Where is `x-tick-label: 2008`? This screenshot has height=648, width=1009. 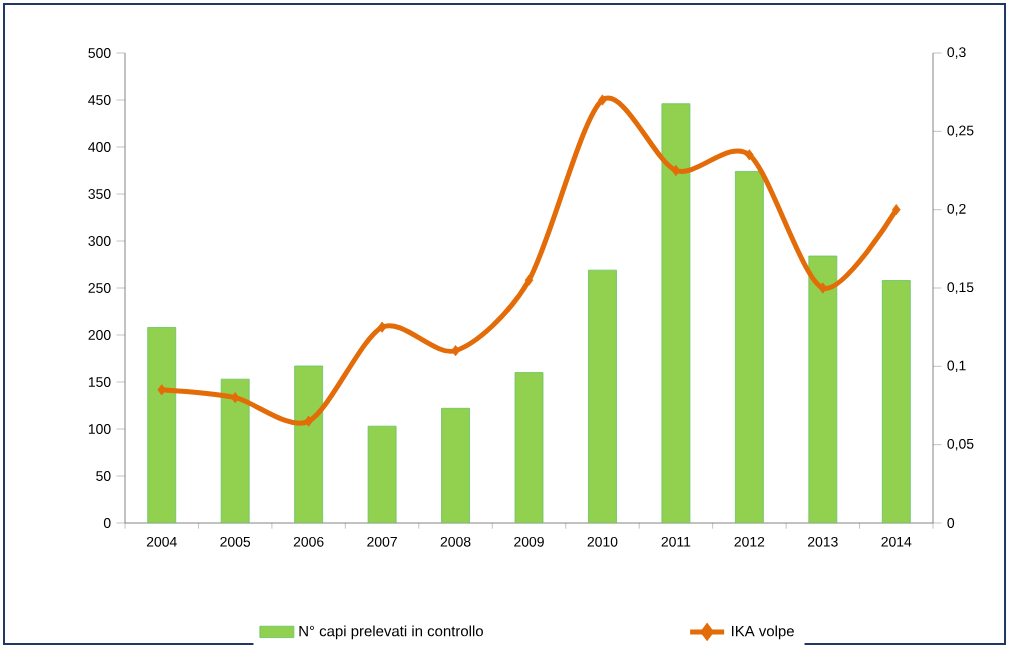 x-tick-label: 2008 is located at coordinates (455, 541).